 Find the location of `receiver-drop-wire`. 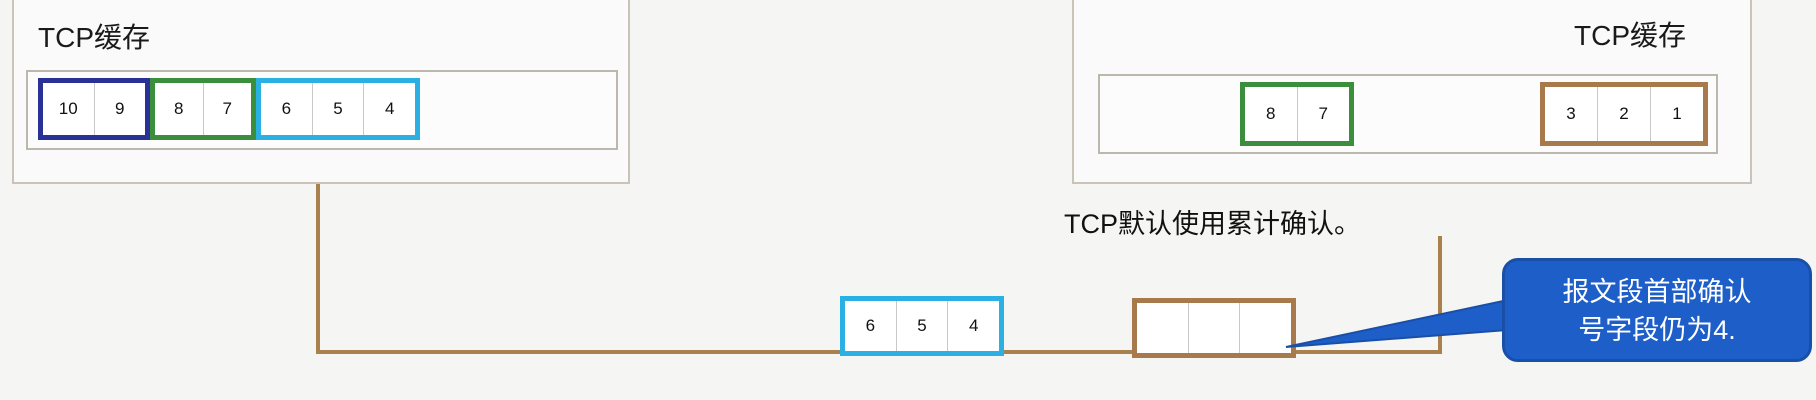

receiver-drop-wire is located at coordinates (1440, 295).